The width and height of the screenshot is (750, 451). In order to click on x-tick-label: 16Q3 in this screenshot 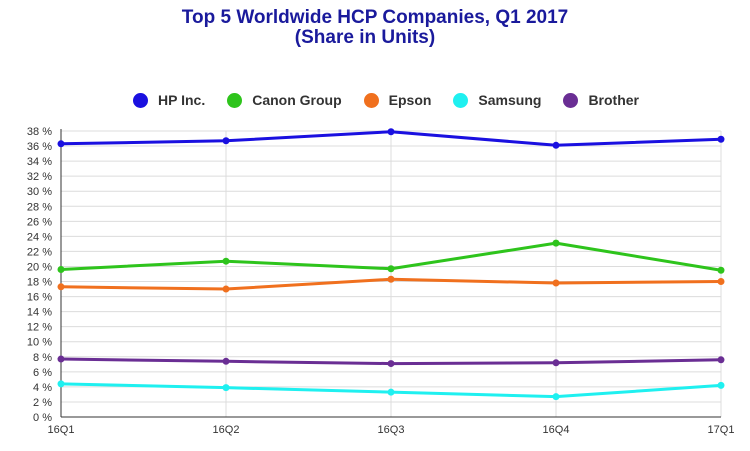, I will do `click(391, 430)`.